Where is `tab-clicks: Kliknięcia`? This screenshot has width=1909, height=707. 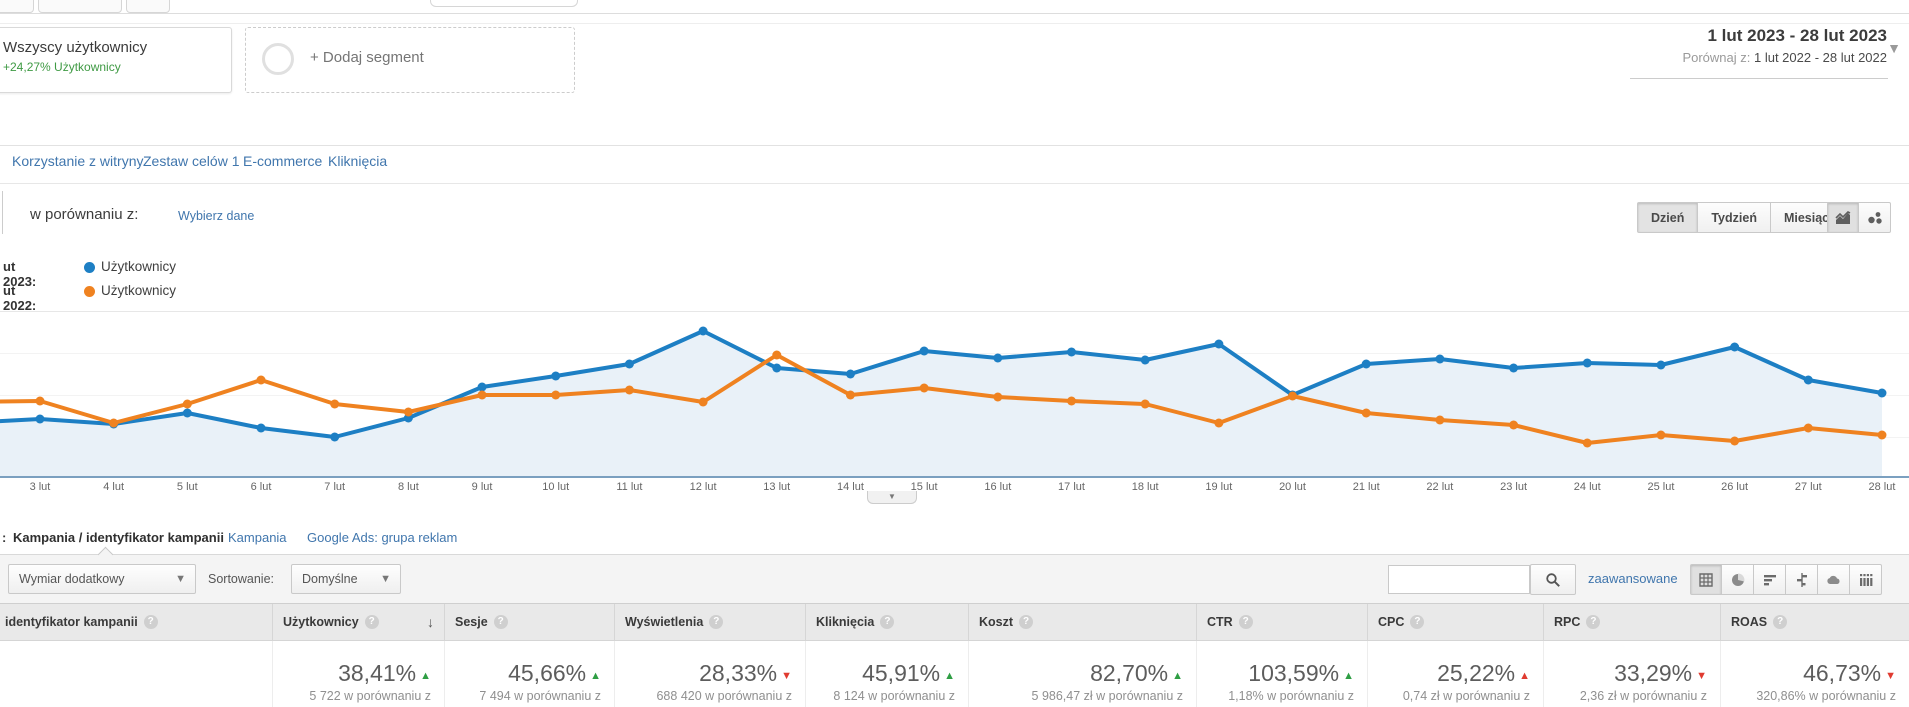 tab-clicks: Kliknięcia is located at coordinates (358, 161).